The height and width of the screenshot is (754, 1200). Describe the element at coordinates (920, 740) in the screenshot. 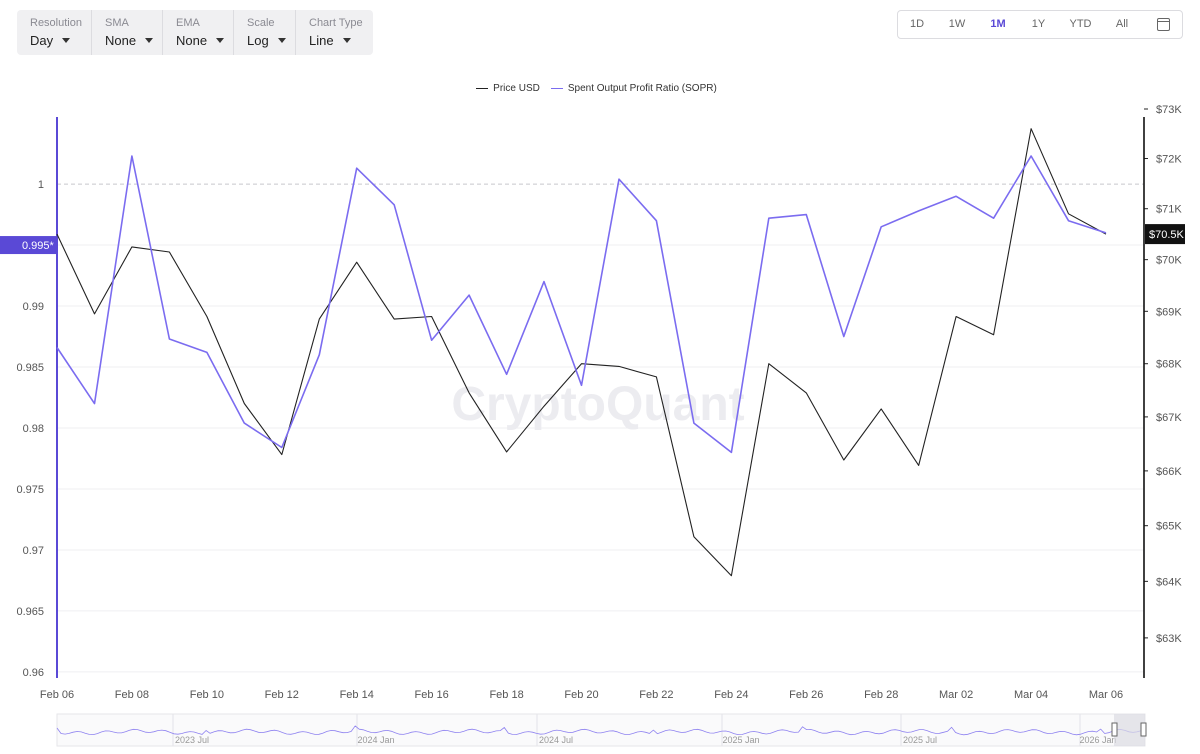

I see `navigator-label: 2025 Jul` at that location.